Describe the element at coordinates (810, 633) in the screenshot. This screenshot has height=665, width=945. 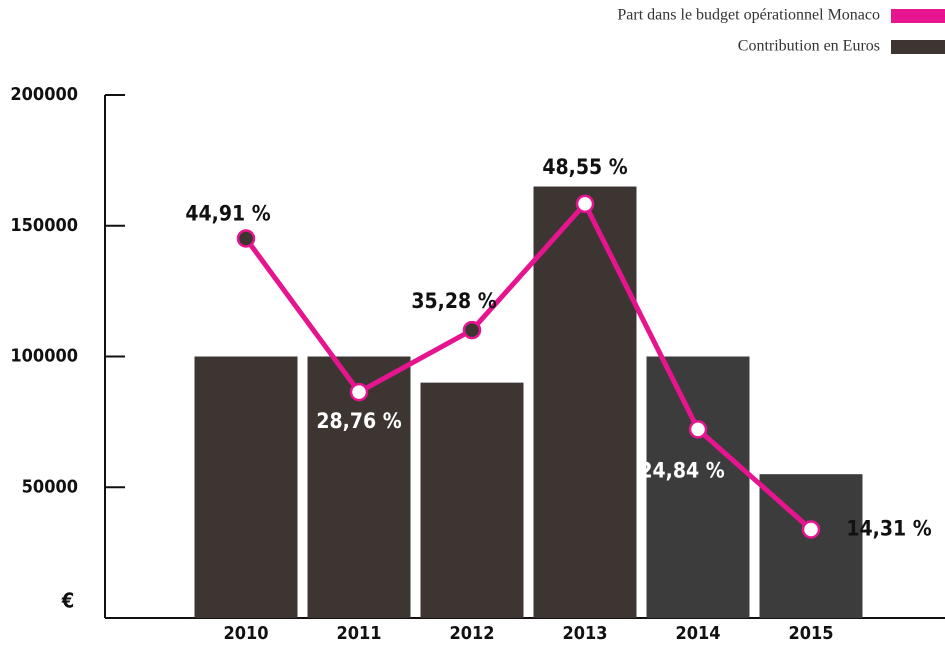
I see `x-tick-label: 2015` at that location.